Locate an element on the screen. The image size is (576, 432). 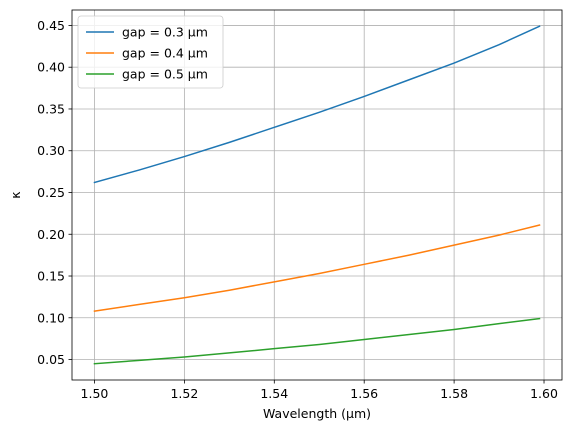
x-tick-label: 1.52 is located at coordinates (184, 393).